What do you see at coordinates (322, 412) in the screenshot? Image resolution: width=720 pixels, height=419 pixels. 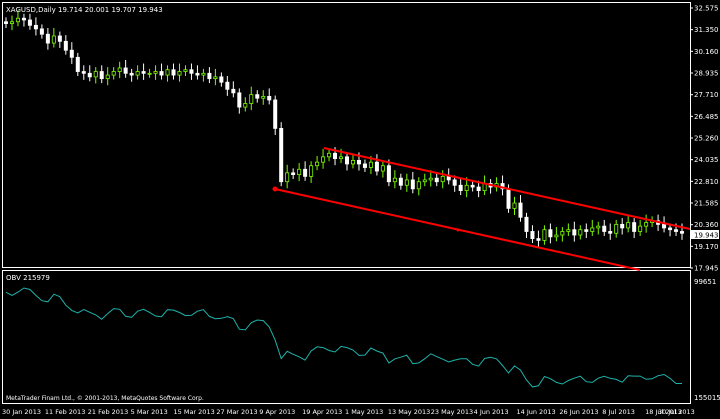 I see `time-tick-label: 19 Apr 2013` at bounding box center [322, 412].